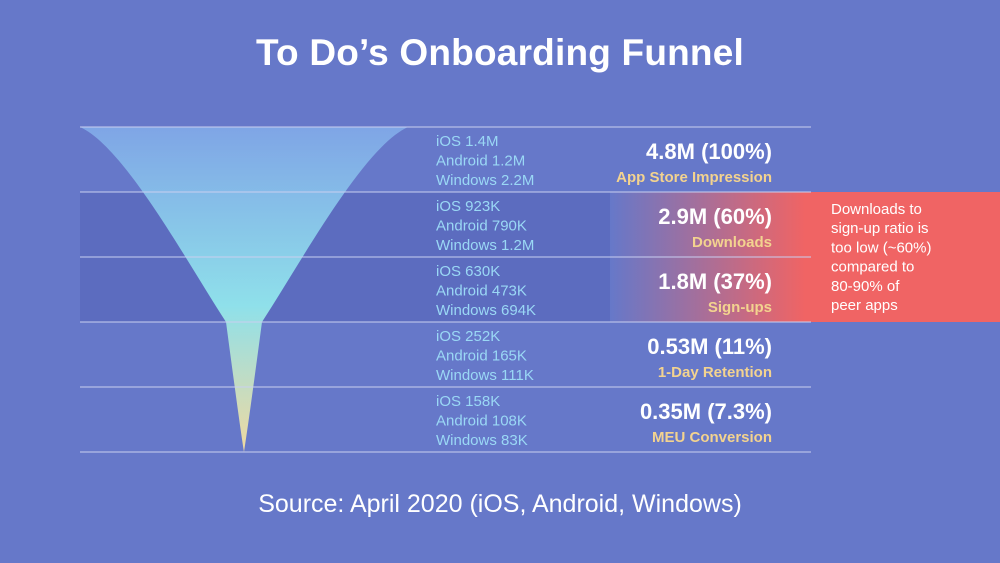 The width and height of the screenshot is (1000, 563). Describe the element at coordinates (481, 226) in the screenshot. I see `platform-count: Android 790K` at that location.